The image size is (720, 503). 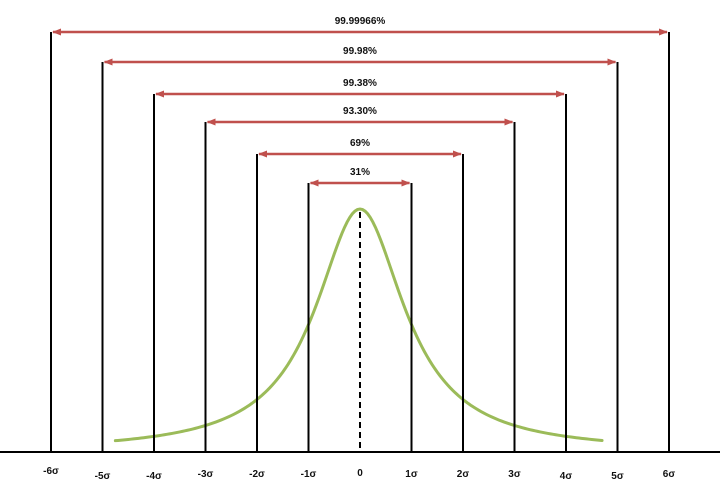 I want to click on tick-label-minus-3: -3σ, so click(x=206, y=474).